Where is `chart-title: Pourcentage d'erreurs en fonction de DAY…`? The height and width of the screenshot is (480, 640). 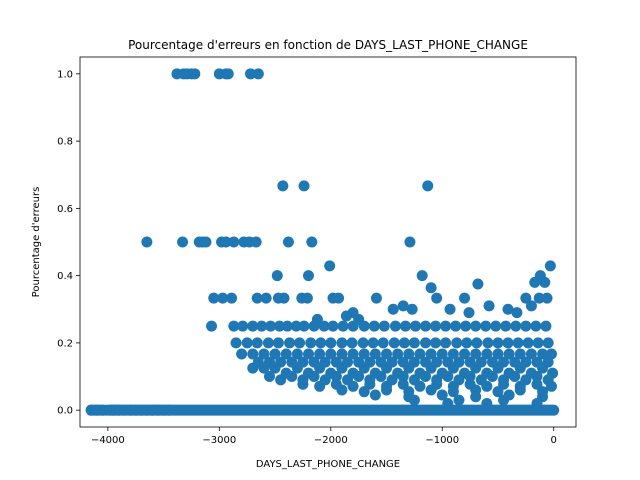 chart-title: Pourcentage d'erreurs en fonction de DAY… is located at coordinates (328, 45).